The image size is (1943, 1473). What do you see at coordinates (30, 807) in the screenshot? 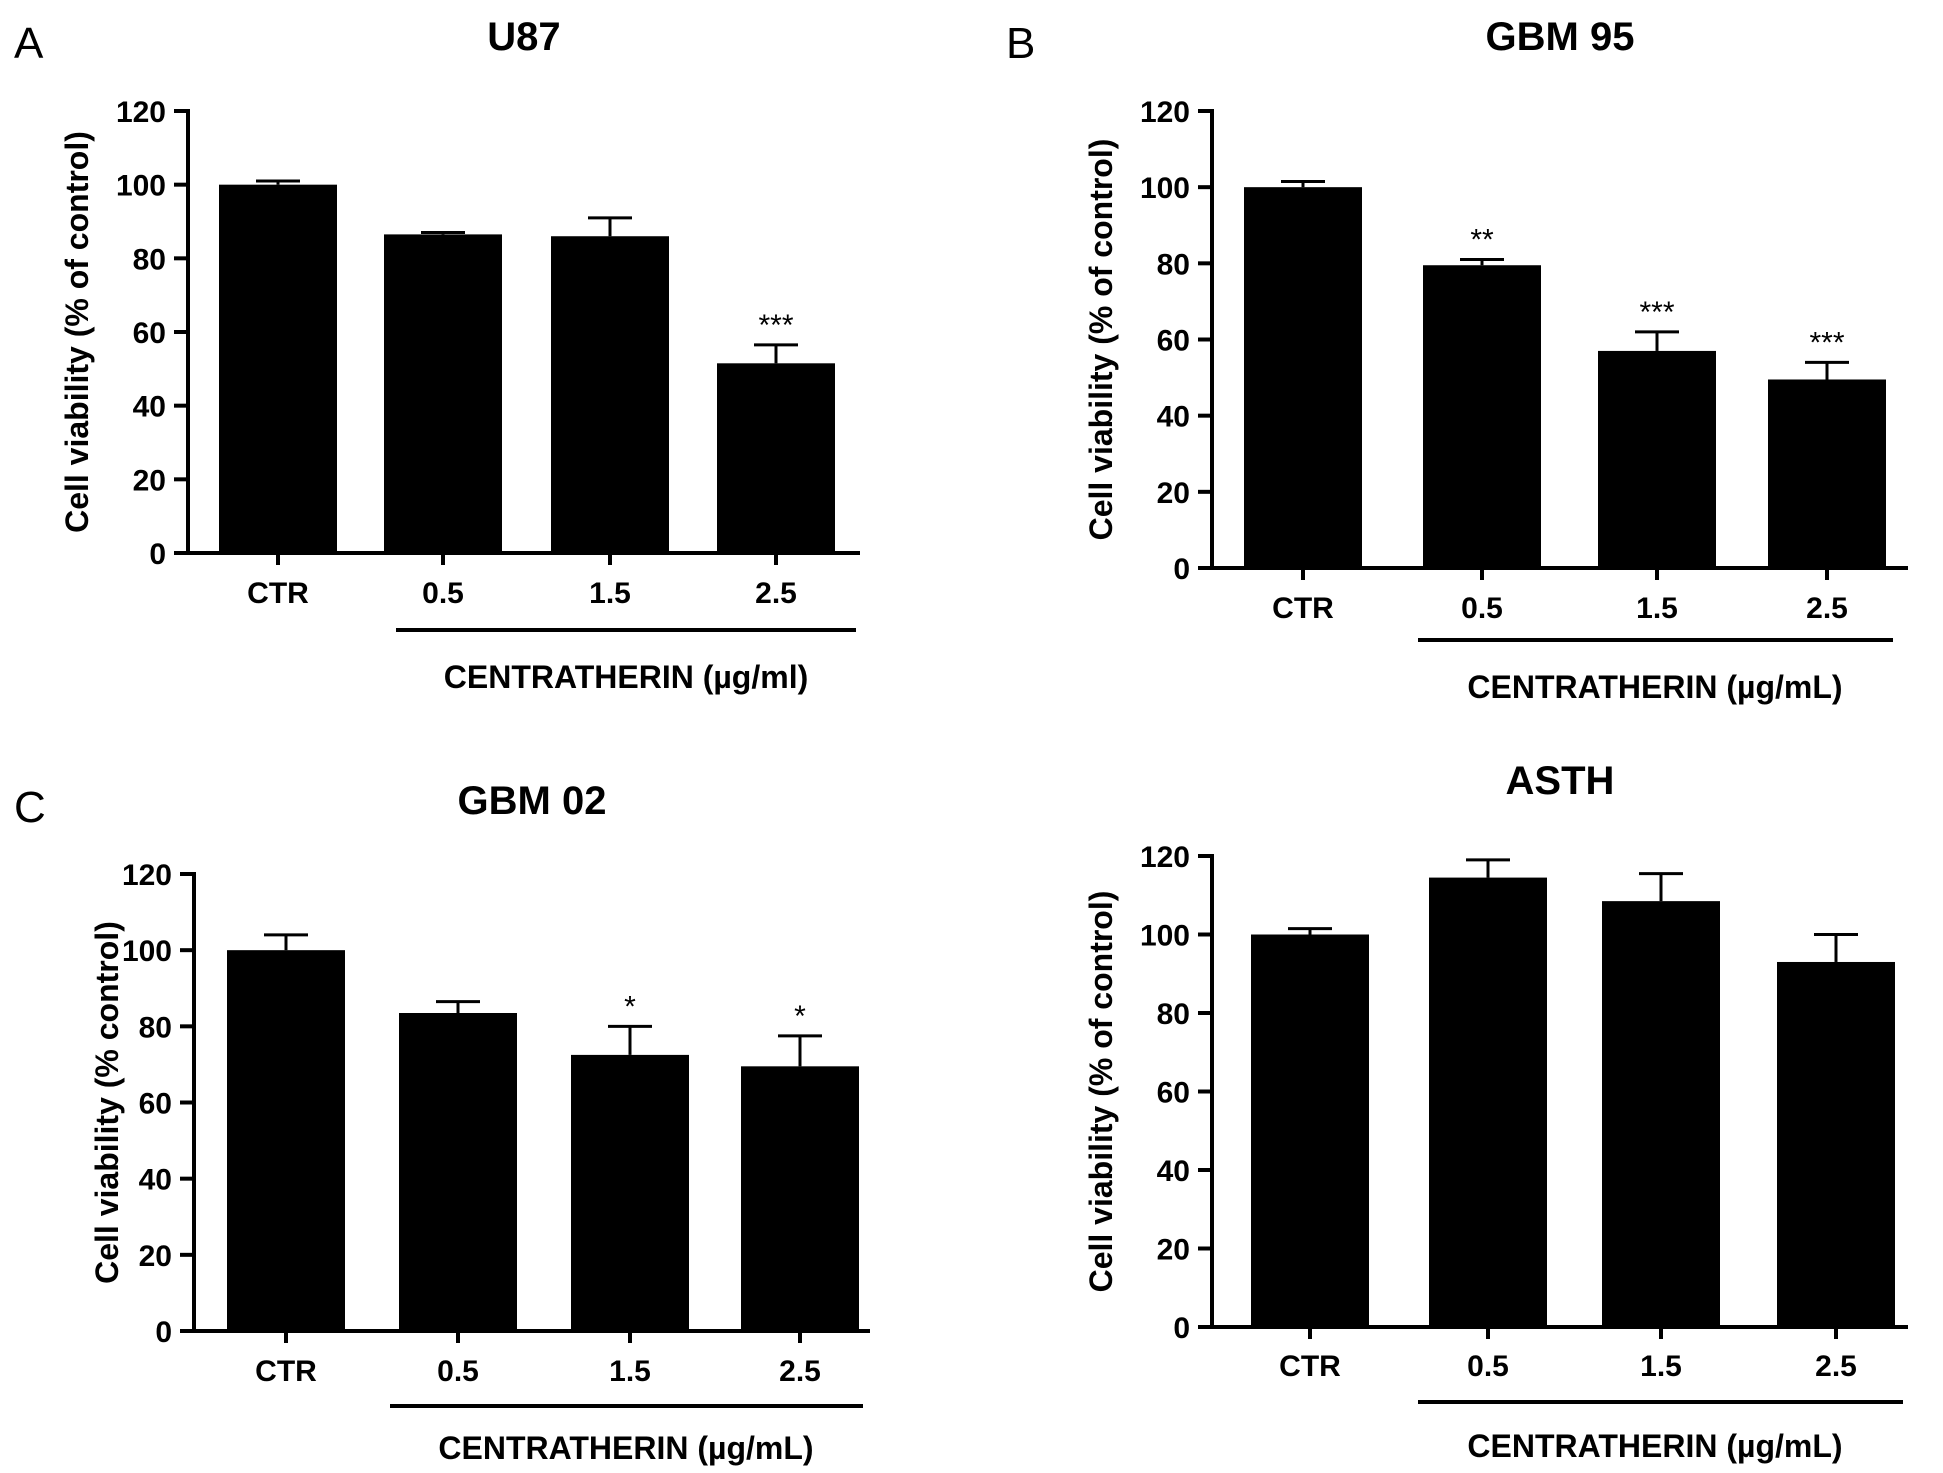
I see `panel-letter: C` at bounding box center [30, 807].